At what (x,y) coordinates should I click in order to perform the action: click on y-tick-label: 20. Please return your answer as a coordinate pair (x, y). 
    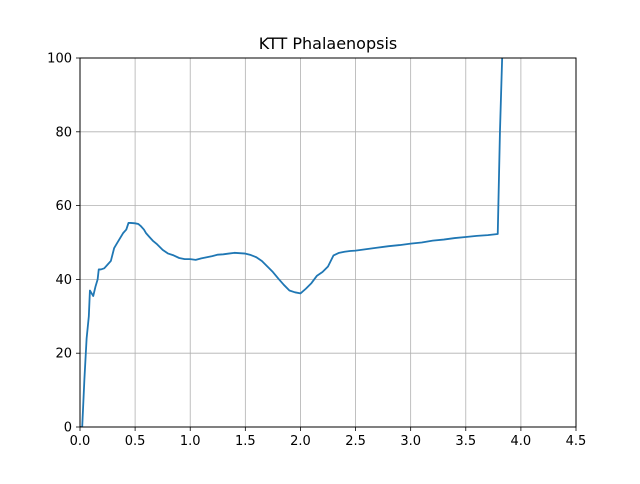
    Looking at the image, I should click on (63, 354).